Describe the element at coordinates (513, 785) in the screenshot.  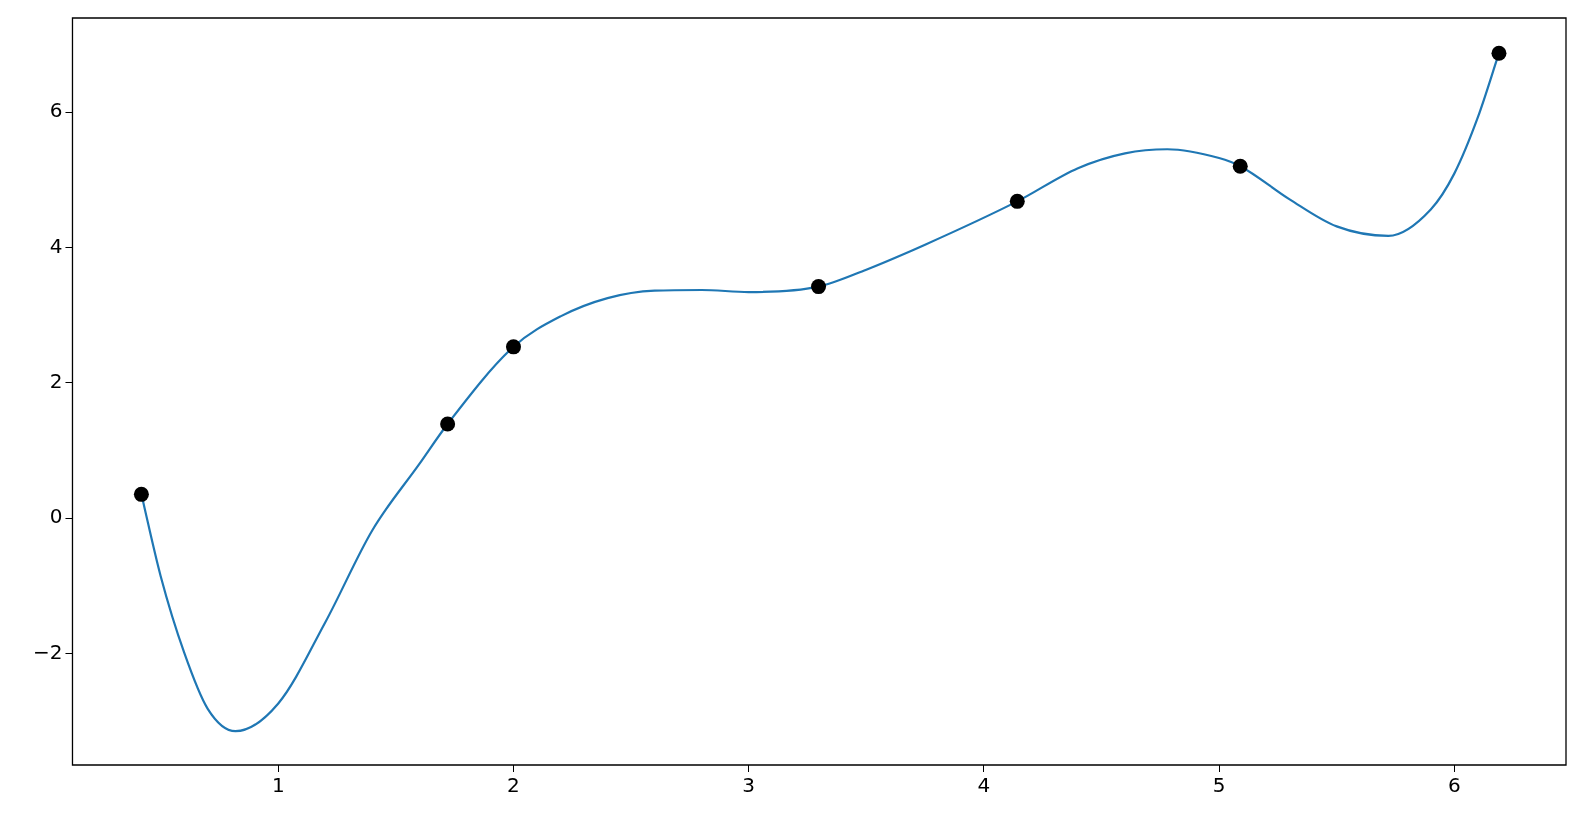
I see `x-tick-label: 2` at that location.